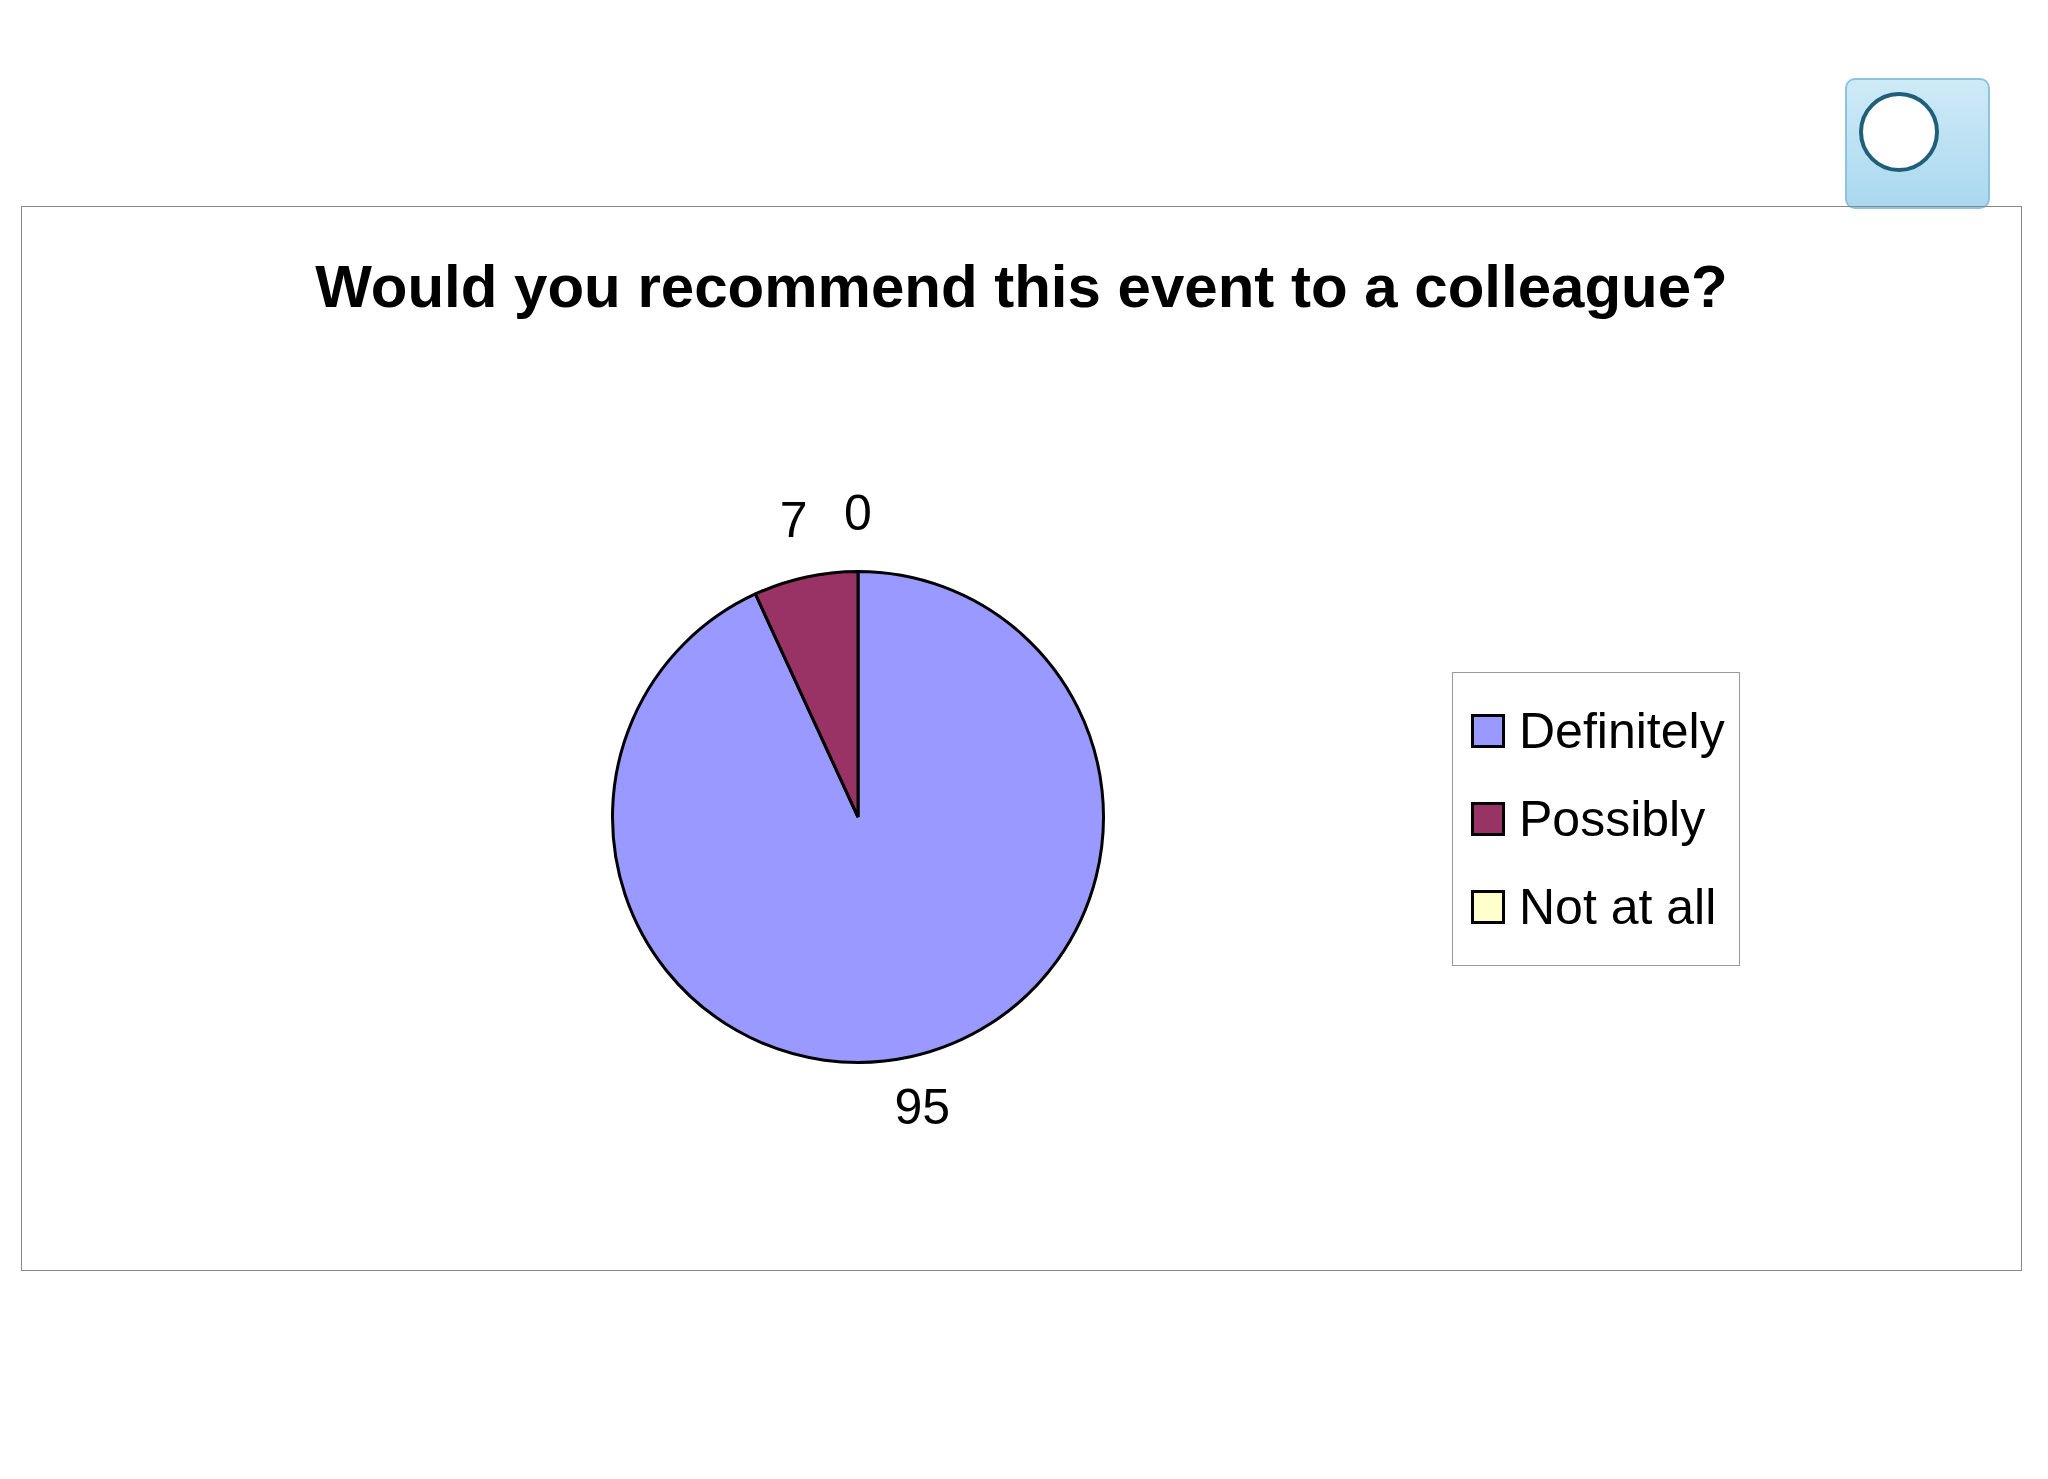 This screenshot has width=2048, height=1479. Describe the element at coordinates (793, 520) in the screenshot. I see `data-label: 7` at that location.